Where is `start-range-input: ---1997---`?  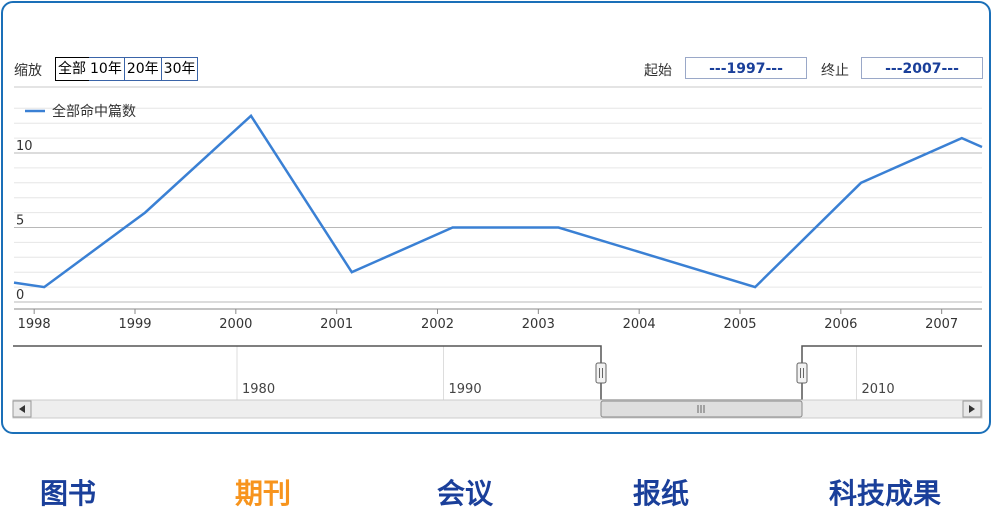 start-range-input: ---1997--- is located at coordinates (746, 68).